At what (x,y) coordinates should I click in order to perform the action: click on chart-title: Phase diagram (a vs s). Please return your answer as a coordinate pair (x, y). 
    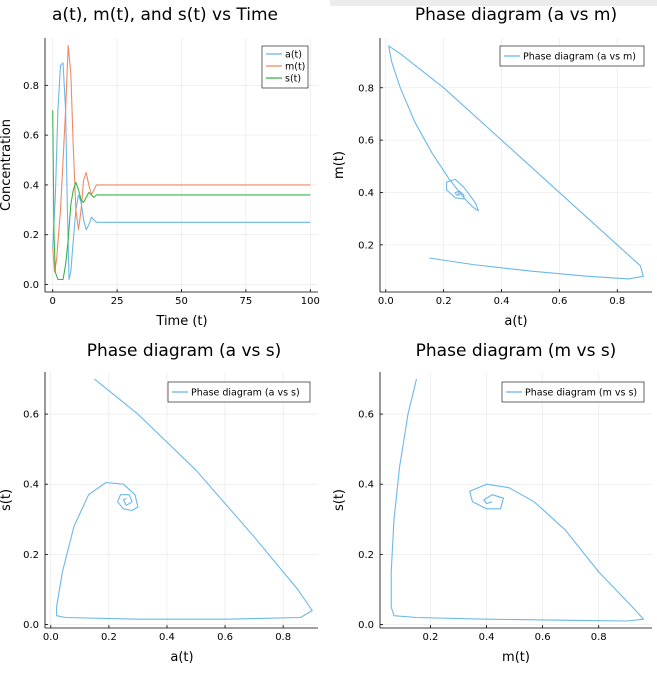
    Looking at the image, I should click on (184, 351).